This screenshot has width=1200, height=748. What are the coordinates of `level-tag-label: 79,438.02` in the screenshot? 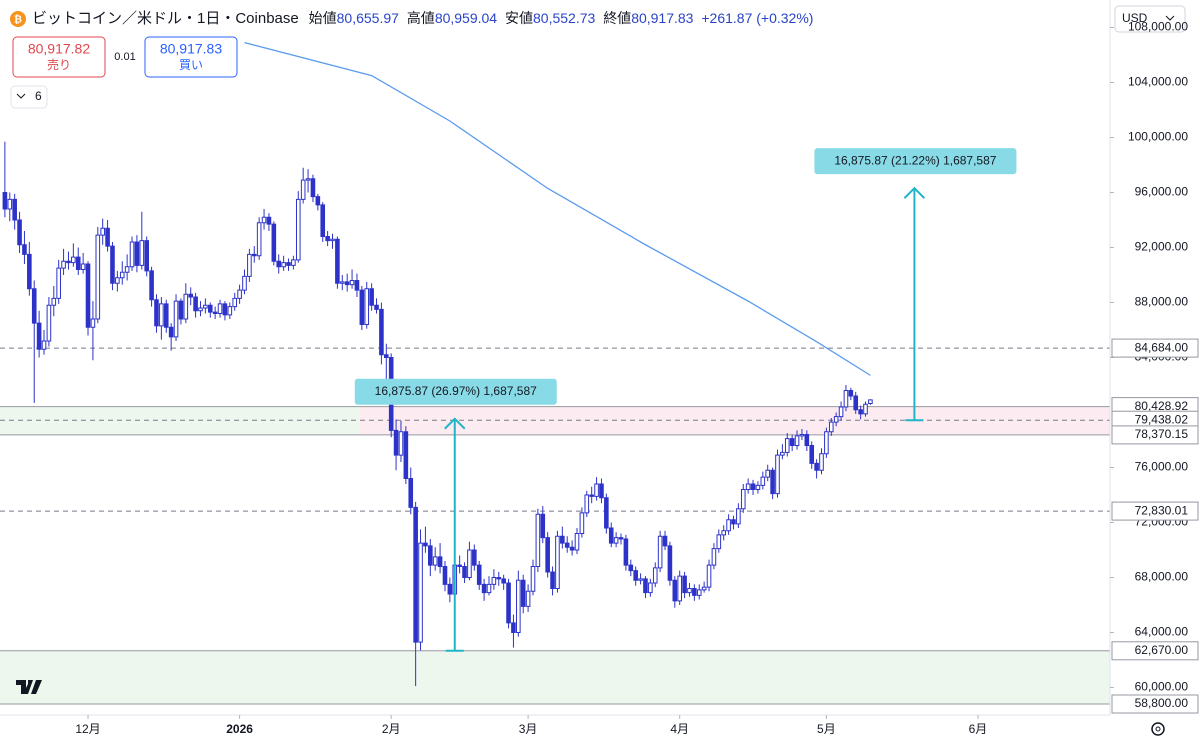 It's located at (1162, 419).